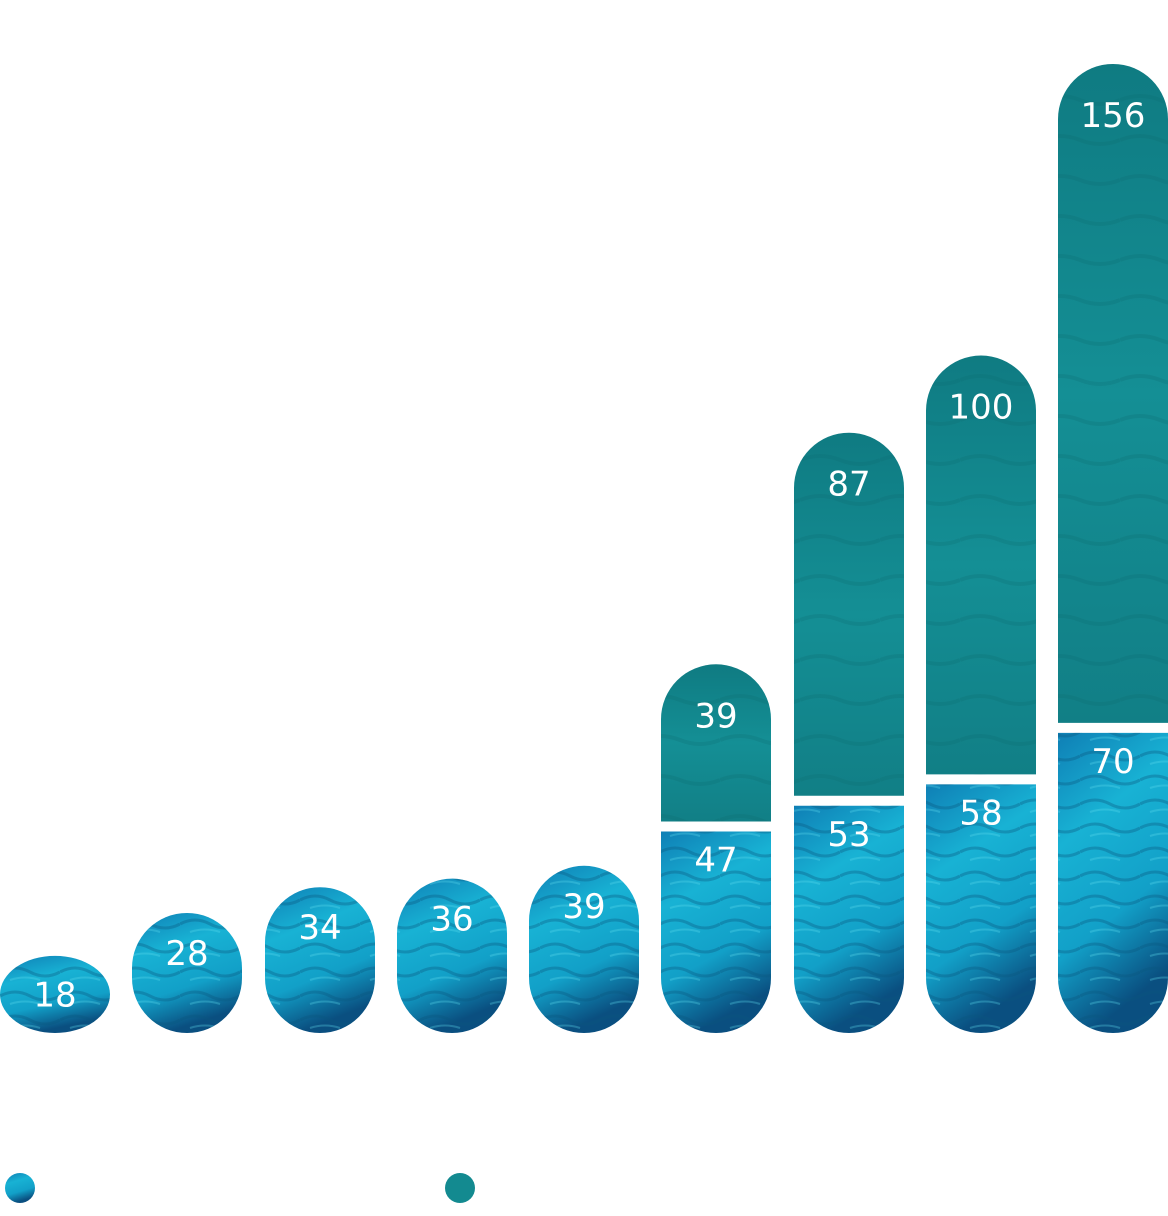 Image resolution: width=1168 pixels, height=1216 pixels. I want to click on data-label: 28, so click(186, 954).